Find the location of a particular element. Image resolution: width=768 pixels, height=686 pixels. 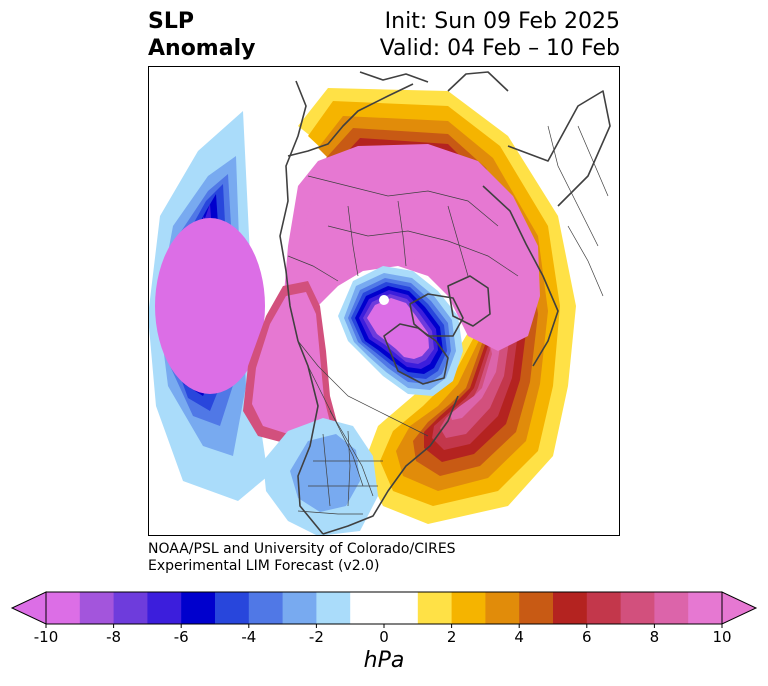

colorbar-extend-low is located at coordinates (28, 608).